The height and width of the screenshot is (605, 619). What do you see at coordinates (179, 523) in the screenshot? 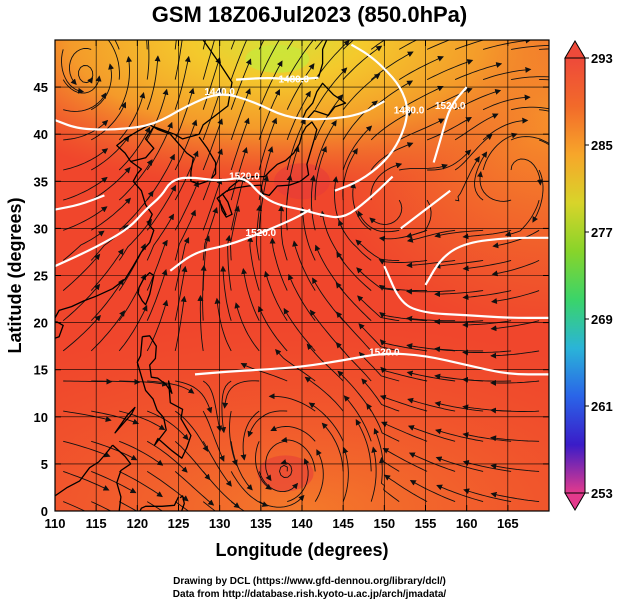
I see `x-tick-label: 125` at bounding box center [179, 523].